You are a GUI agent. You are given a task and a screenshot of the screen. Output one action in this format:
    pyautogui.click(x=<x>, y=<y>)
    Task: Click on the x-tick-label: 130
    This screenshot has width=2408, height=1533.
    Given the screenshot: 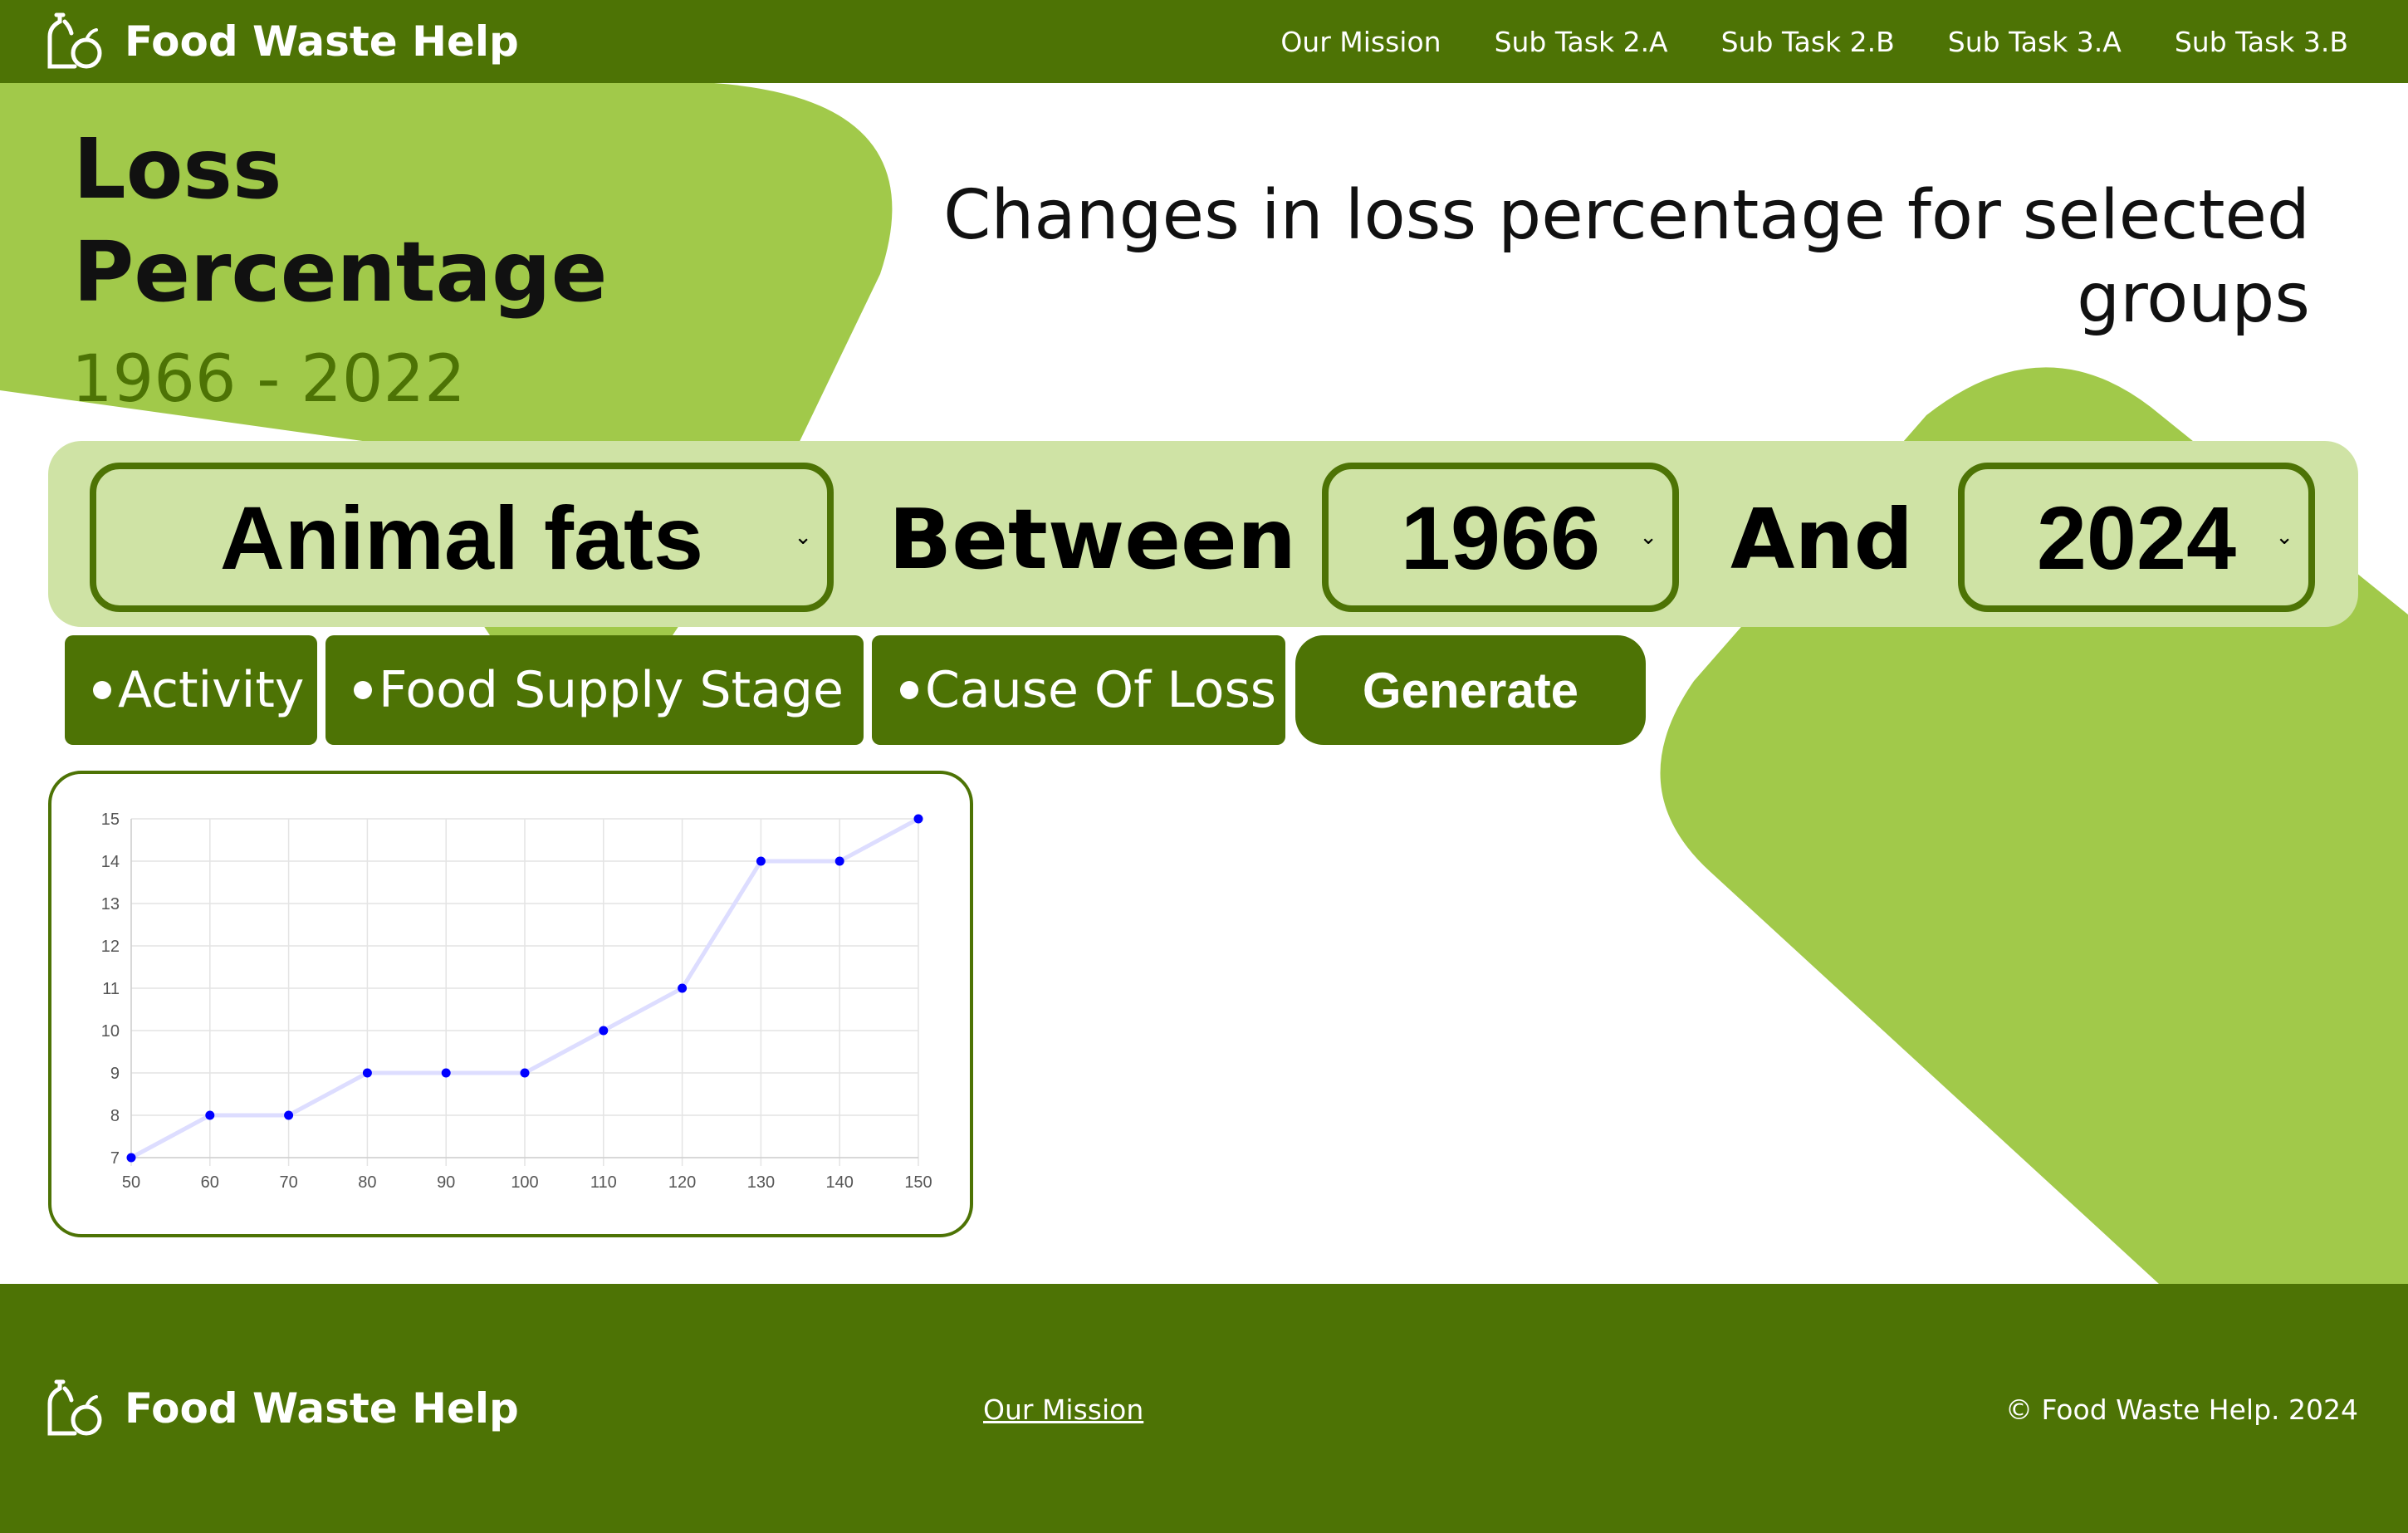 What is the action you would take?
    pyautogui.click(x=761, y=1182)
    